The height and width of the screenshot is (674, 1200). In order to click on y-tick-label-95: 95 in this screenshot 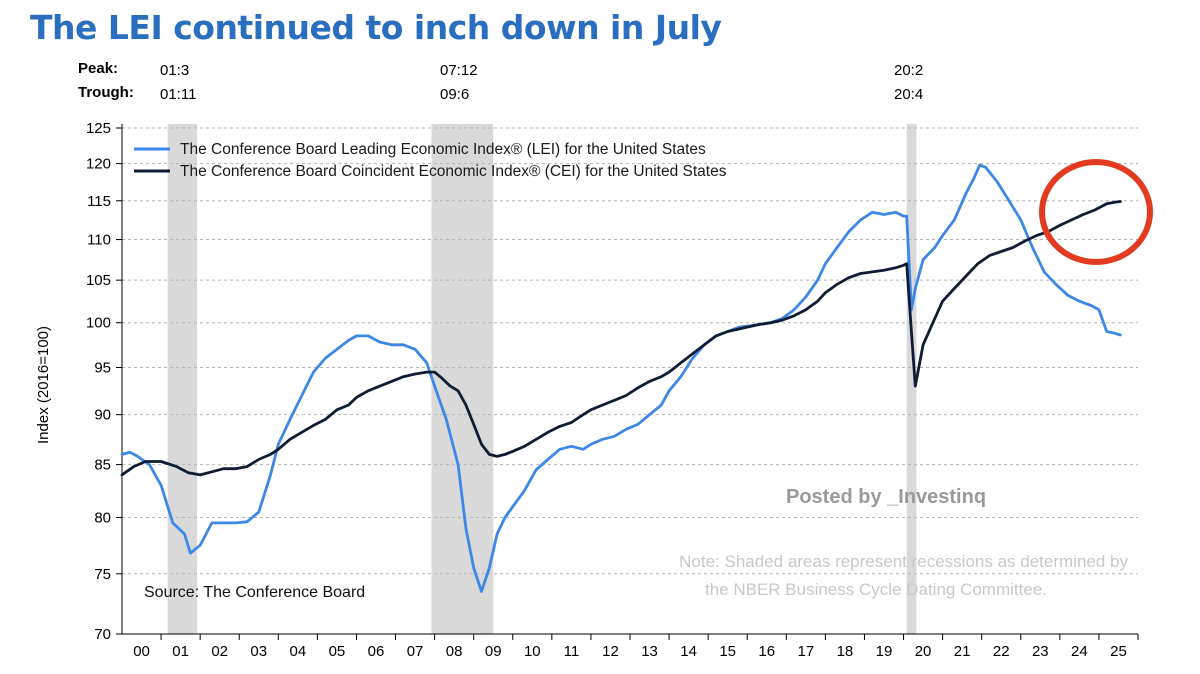, I will do `click(102, 367)`.